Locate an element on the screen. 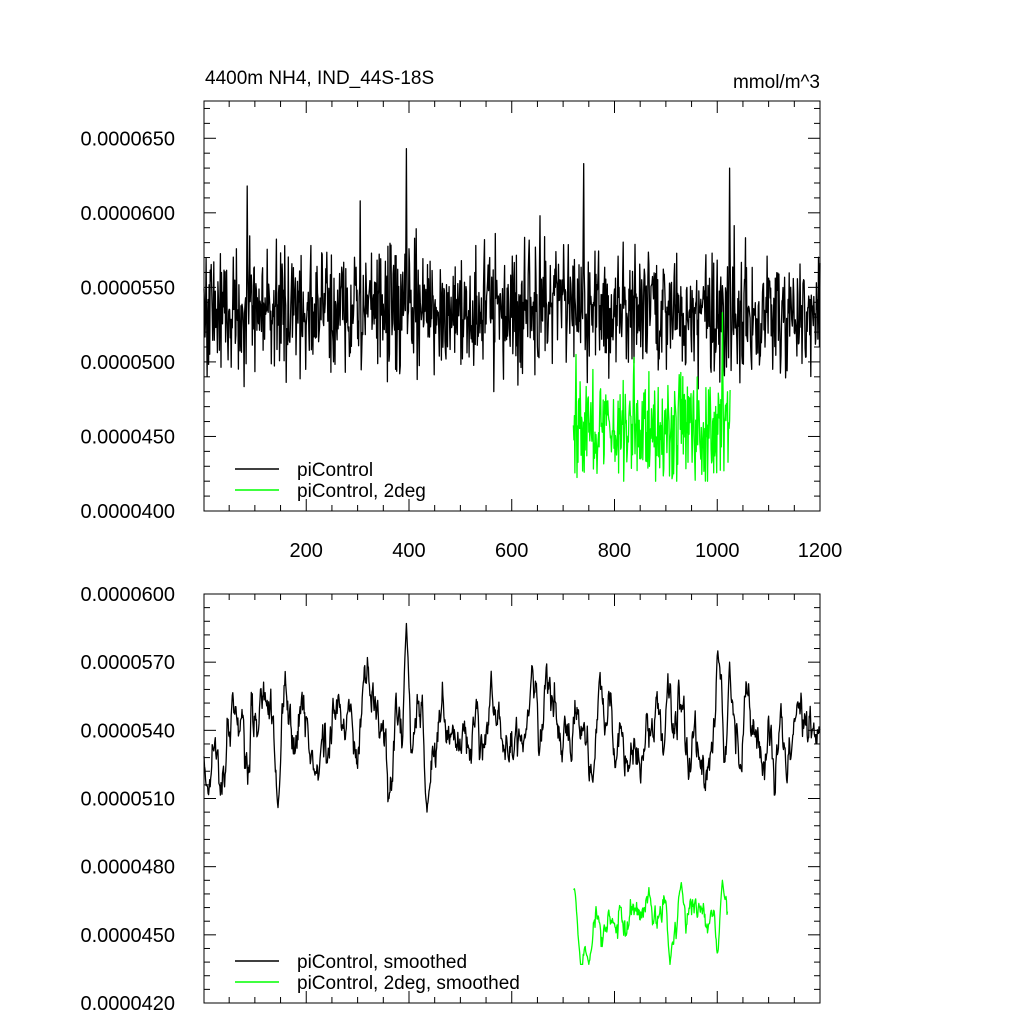 This screenshot has height=1024, width=1024. legend: piControl piControl, 2deg is located at coordinates (330, 481).